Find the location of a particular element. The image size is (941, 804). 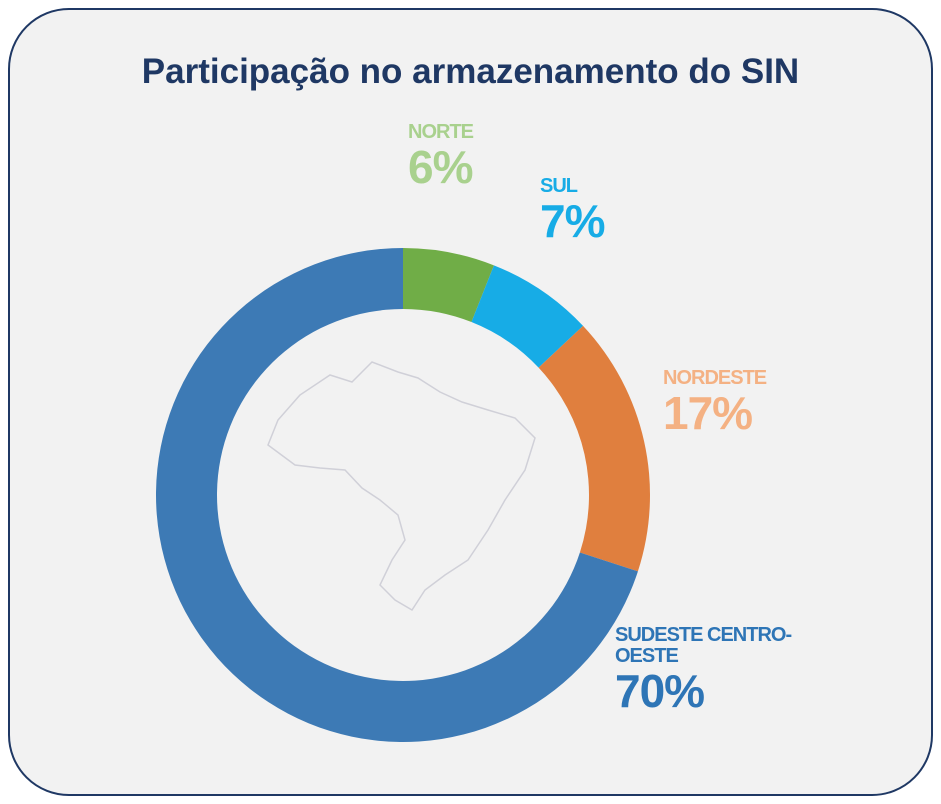

segment-label: NORTE 6% is located at coordinates (468, 157).